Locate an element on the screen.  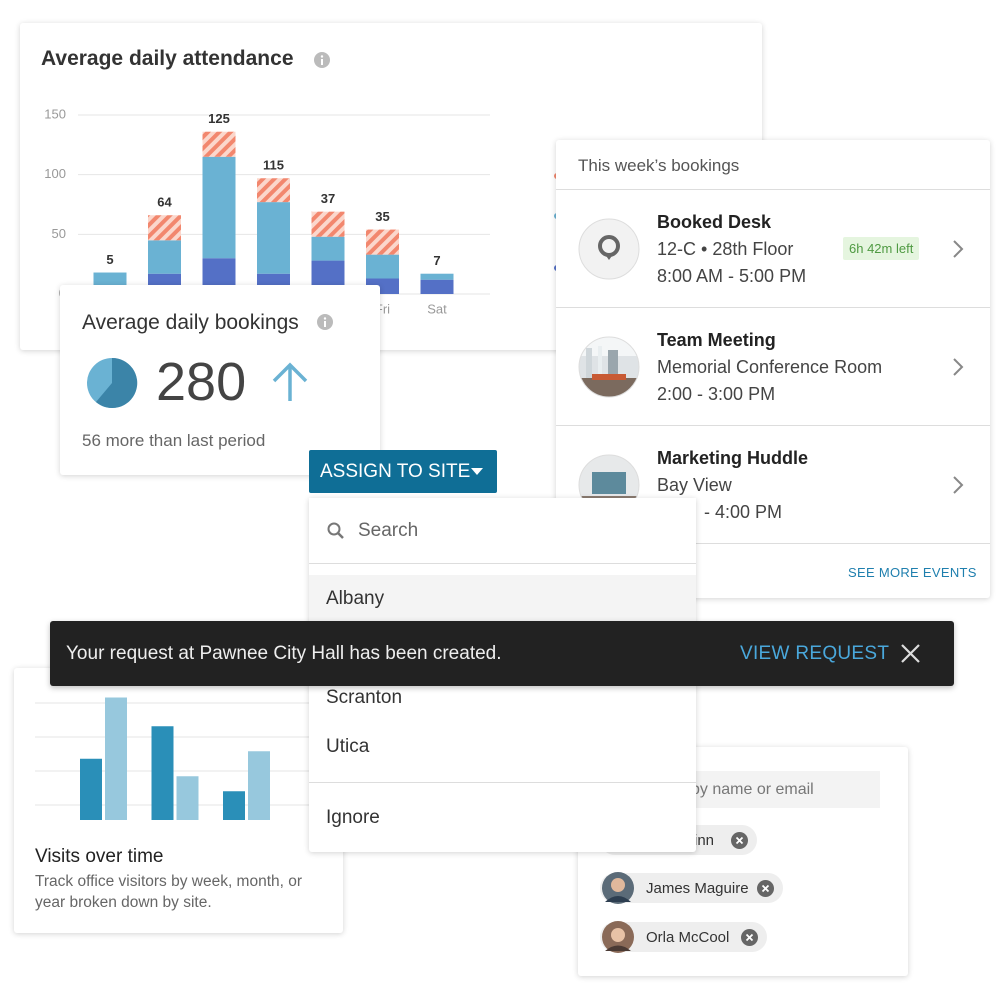
input-placeholder: by name or email is located at coordinates (752, 789).